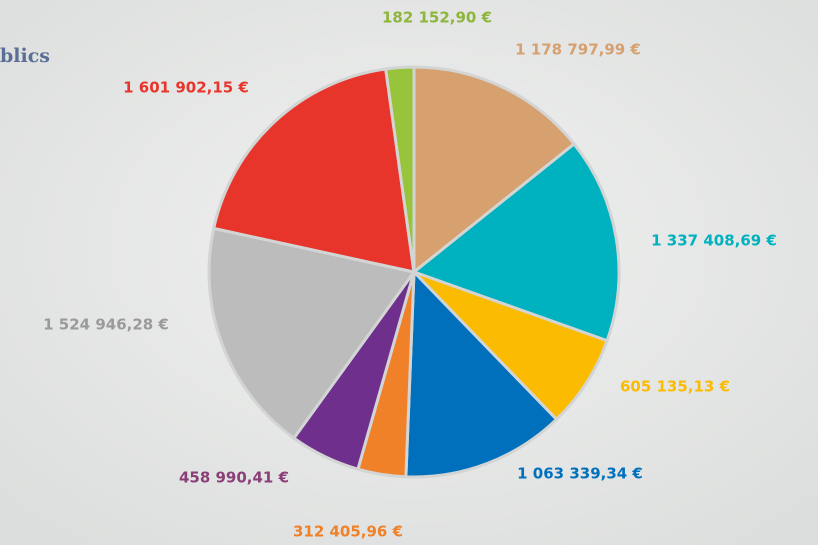 Image resolution: width=818 pixels, height=545 pixels. I want to click on data-label: 1 178 797,99 €, so click(578, 50).